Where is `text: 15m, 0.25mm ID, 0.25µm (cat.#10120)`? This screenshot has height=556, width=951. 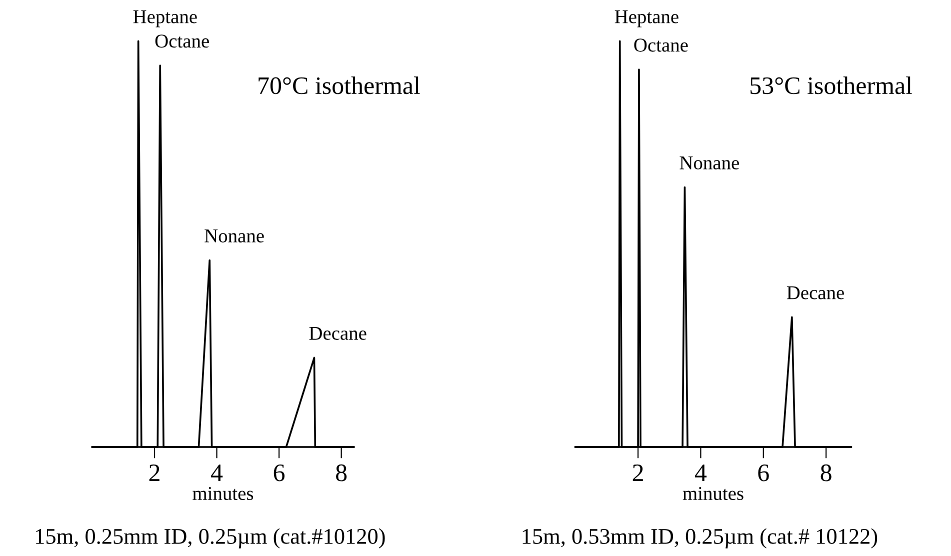
text: 15m, 0.25mm ID, 0.25µm (cat.#10120) is located at coordinates (210, 538).